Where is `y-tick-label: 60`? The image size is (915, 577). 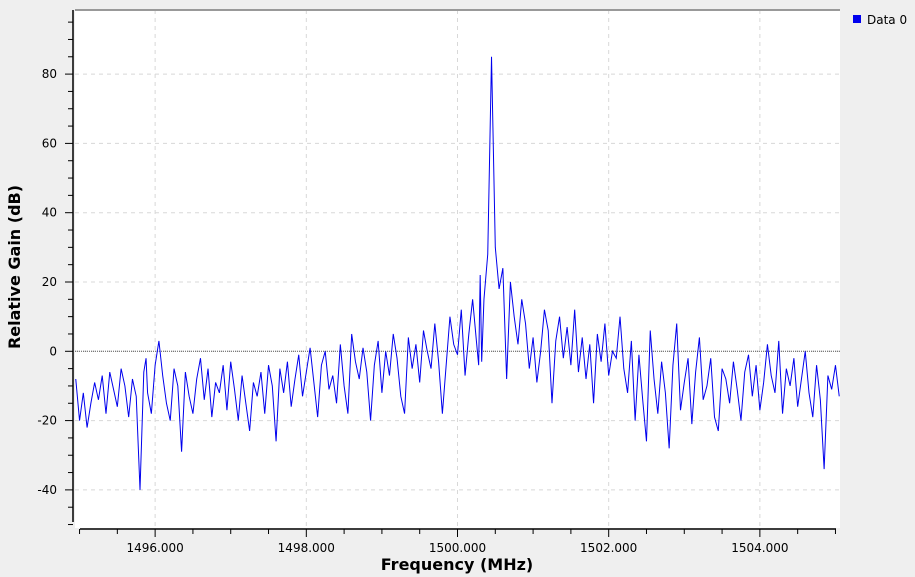
y-tick-label: 60 is located at coordinates (49, 143).